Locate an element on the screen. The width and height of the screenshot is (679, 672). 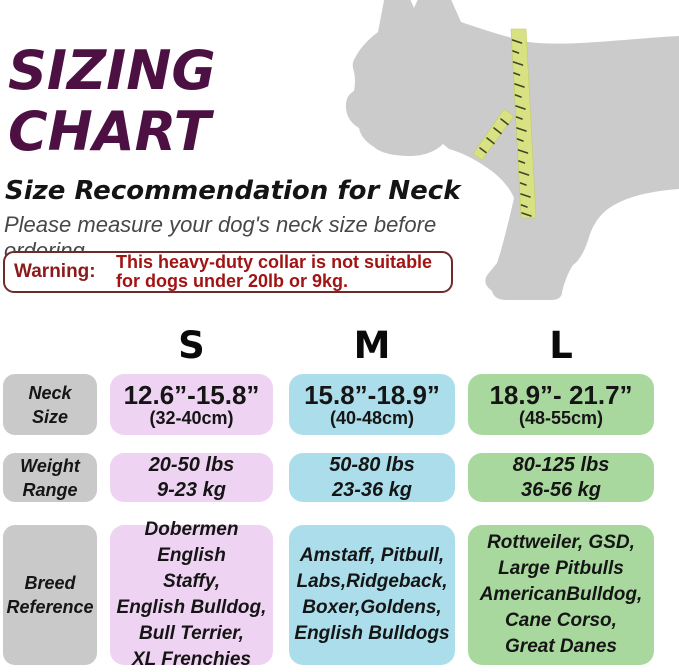
weight-range-cell-s: 20-50 lbs 9-23 kg is located at coordinates (191, 477).